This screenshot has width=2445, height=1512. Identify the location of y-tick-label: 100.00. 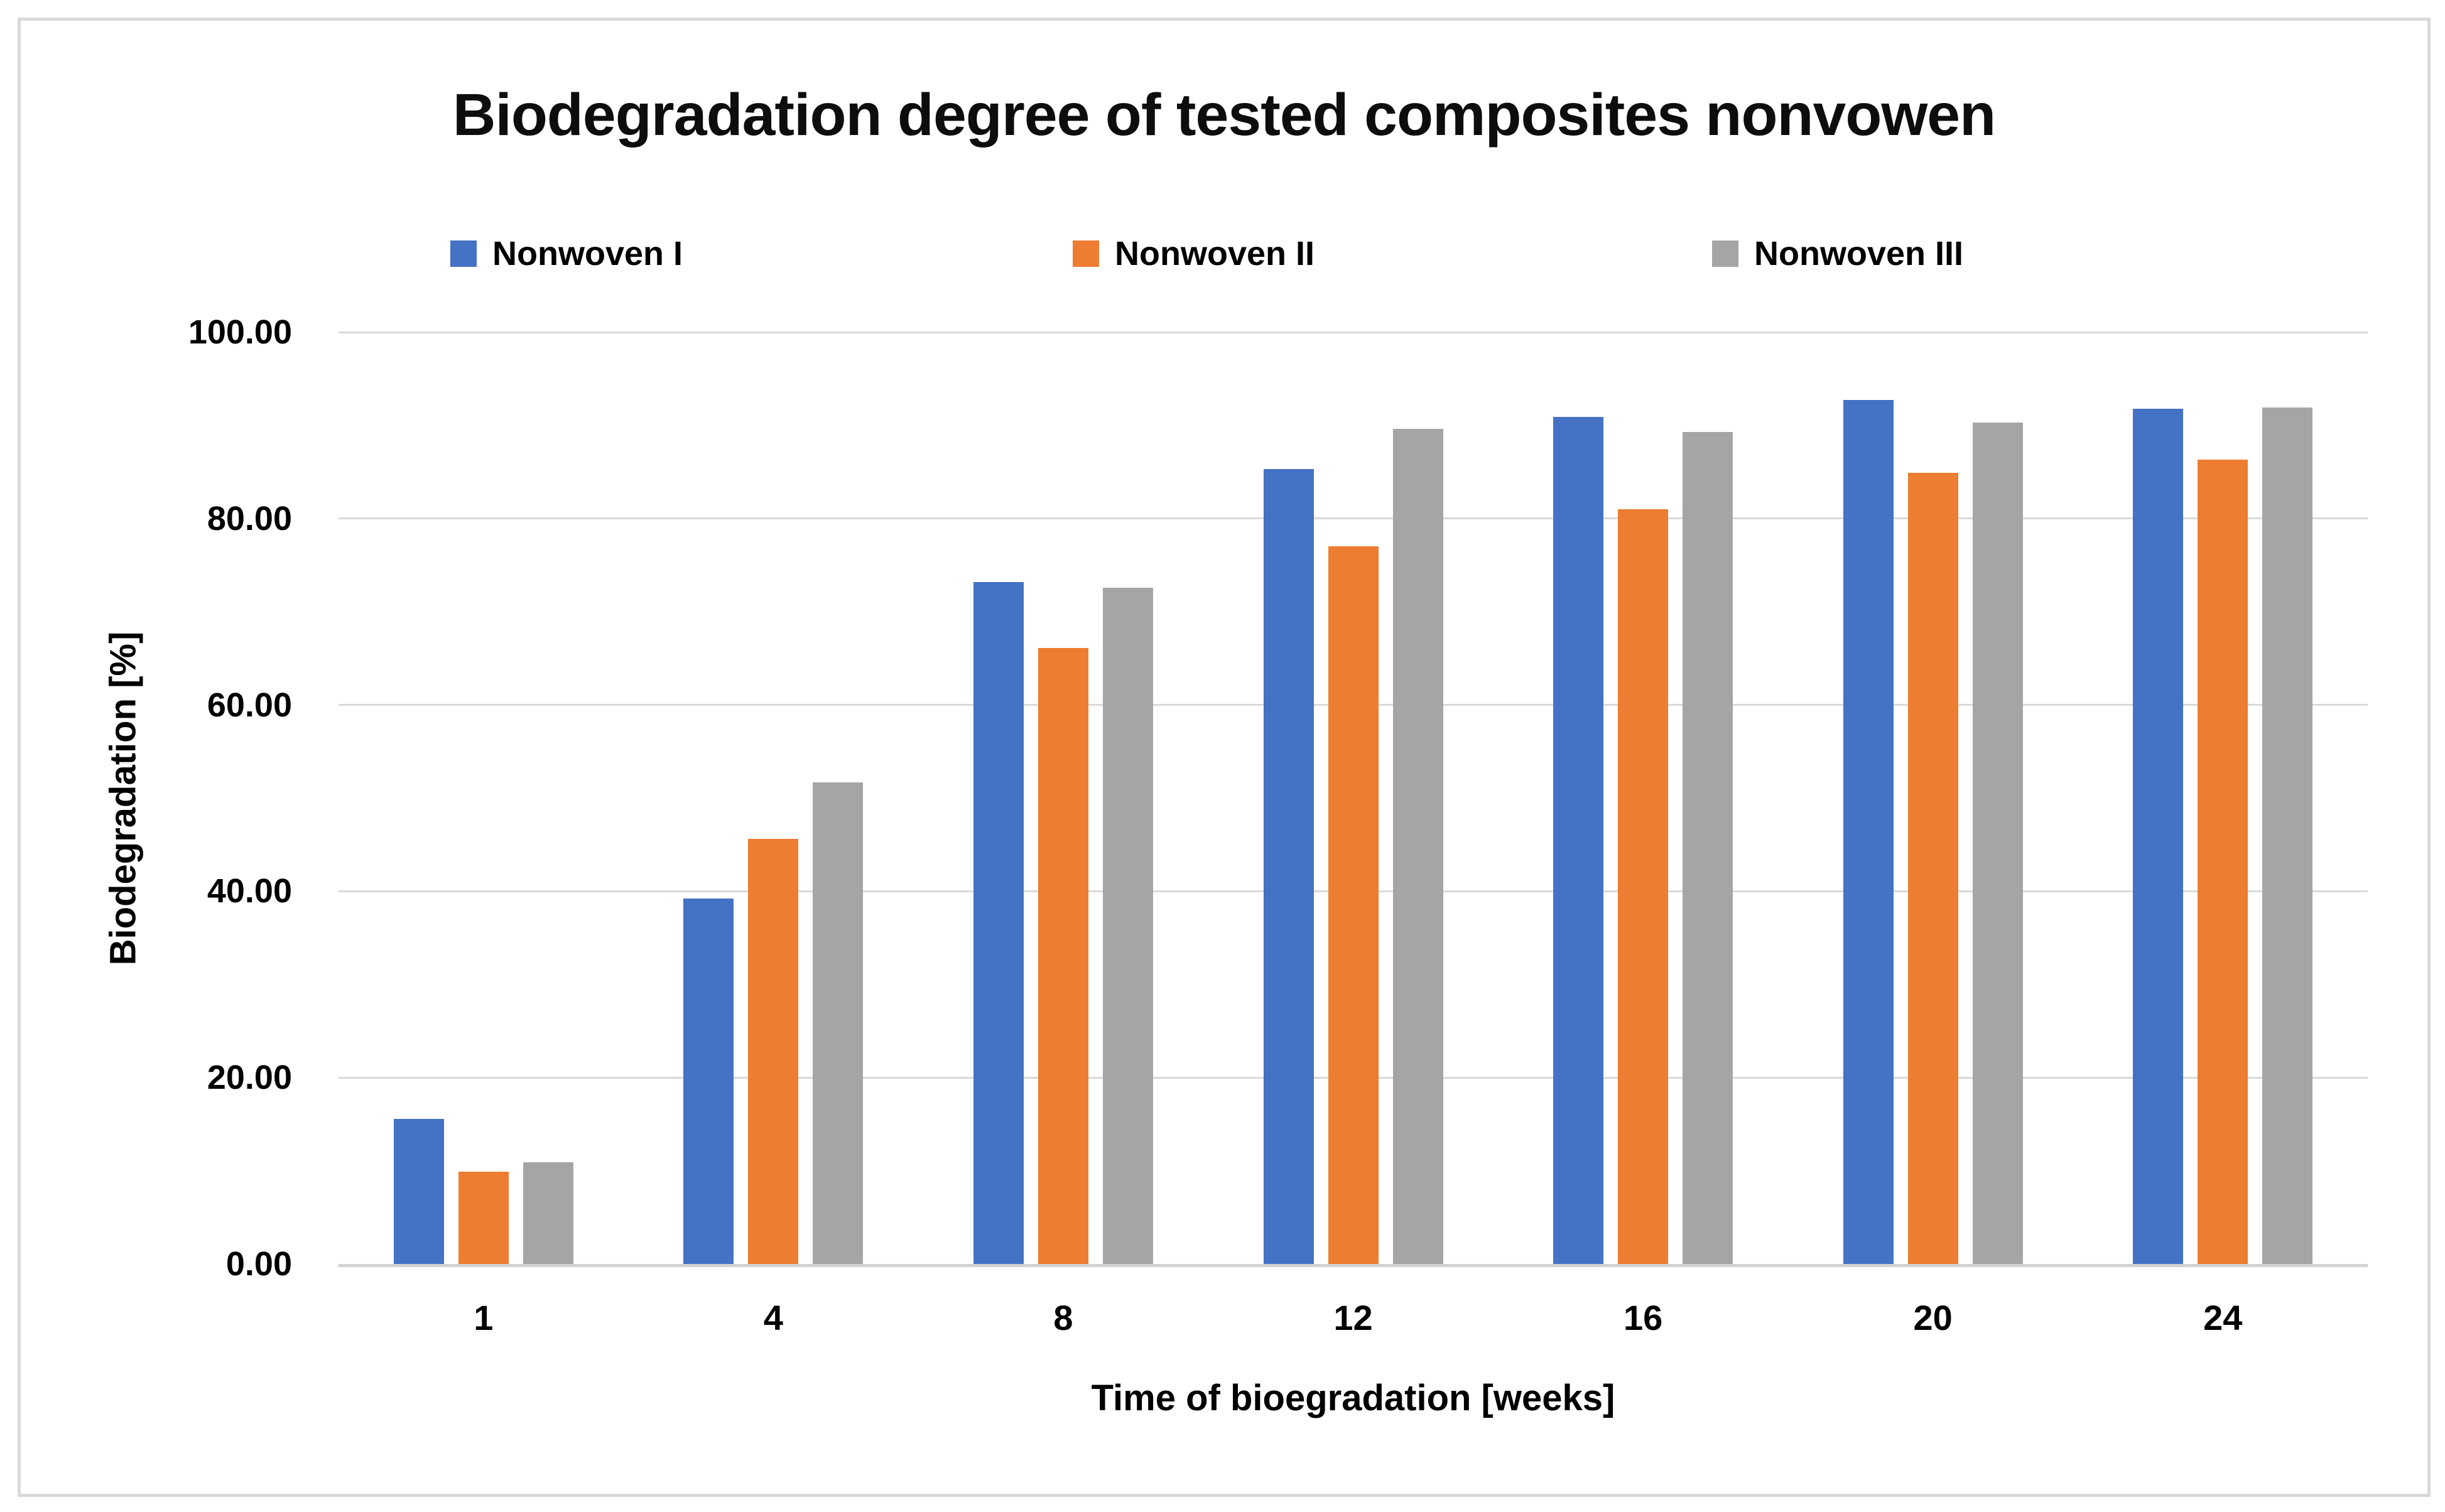
(240, 332).